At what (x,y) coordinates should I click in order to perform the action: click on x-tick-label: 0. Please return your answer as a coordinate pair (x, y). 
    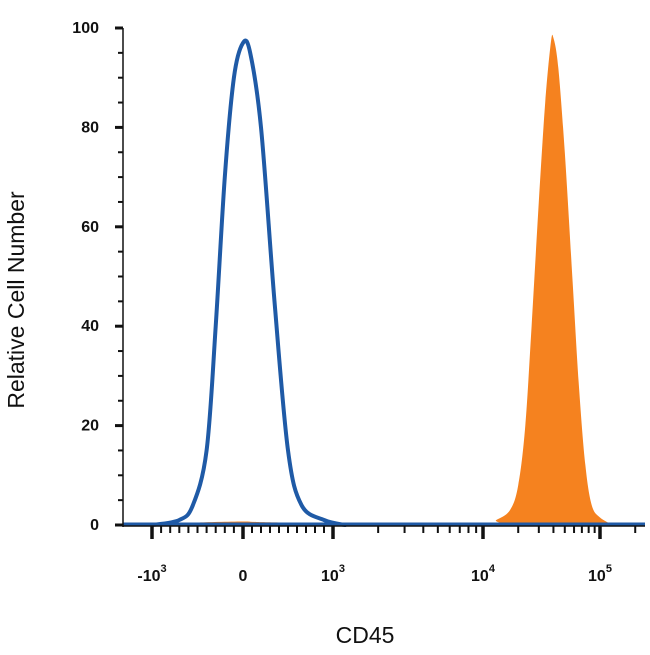
    Looking at the image, I should click on (243, 576).